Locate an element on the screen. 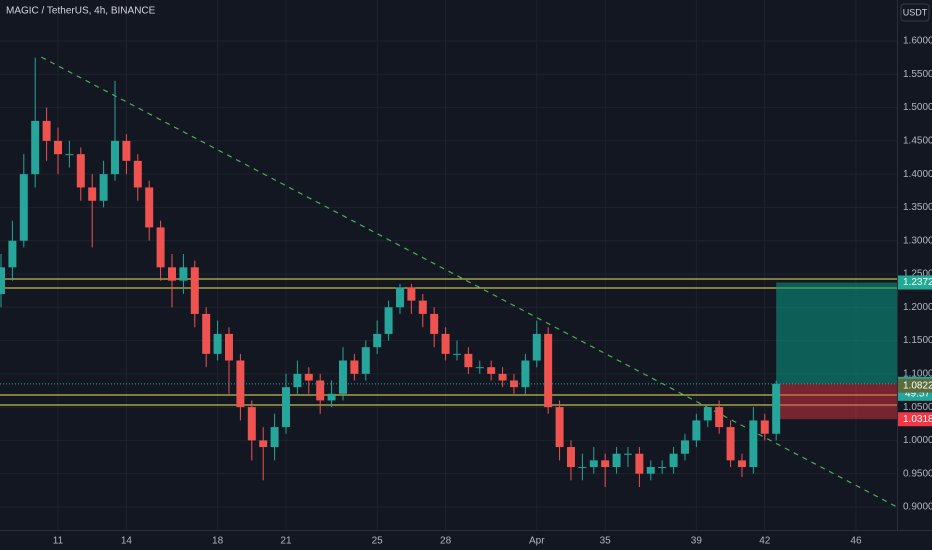 The image size is (932, 550). y-tick-label: 1.4000 is located at coordinates (917, 174).